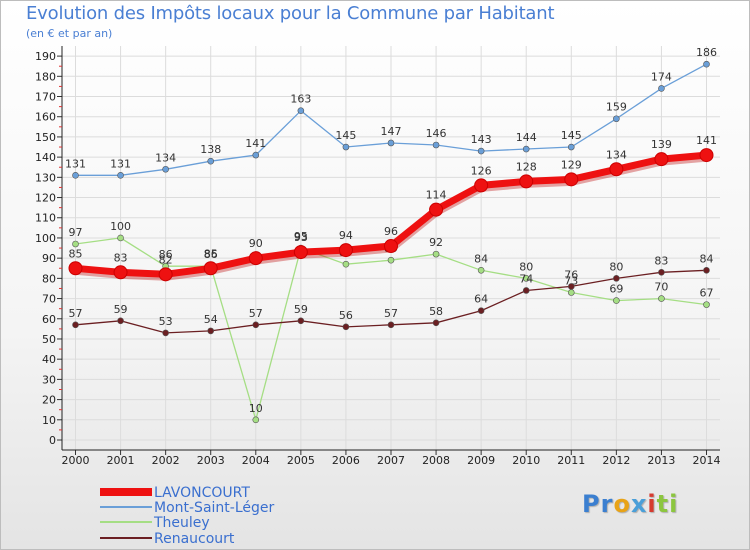  Describe the element at coordinates (616, 266) in the screenshot. I see `data-label-renaucourt: 80` at that location.